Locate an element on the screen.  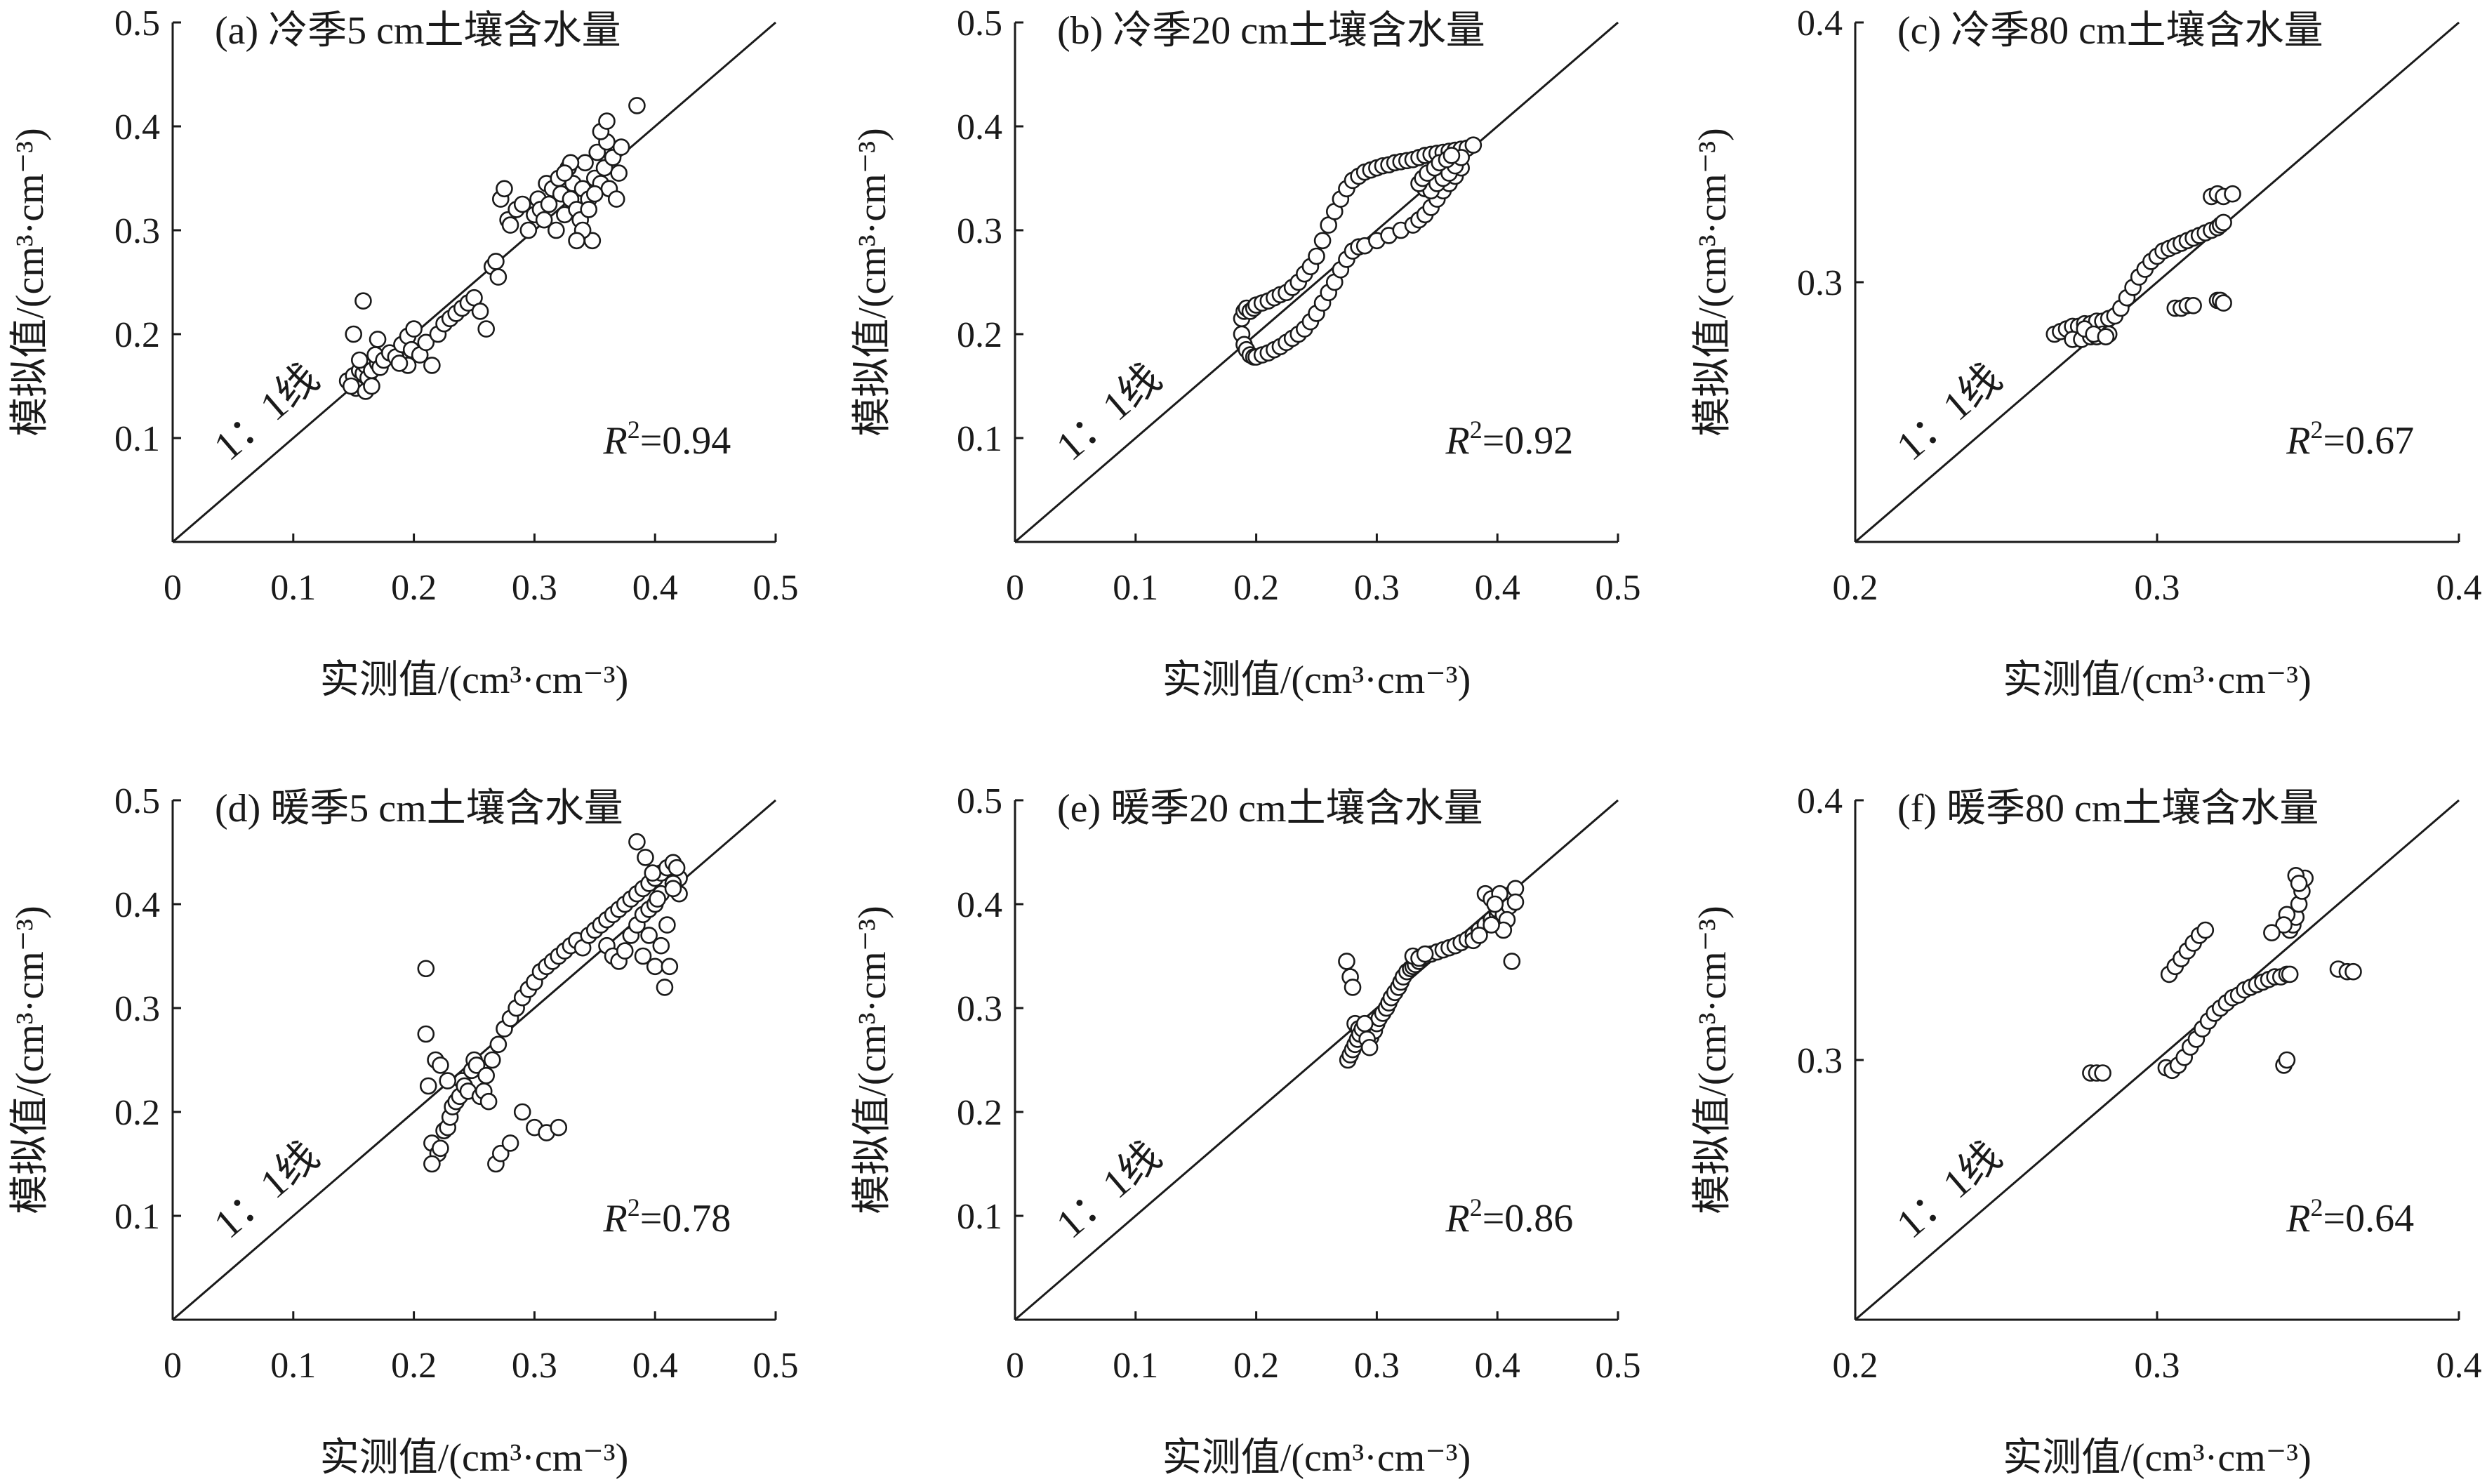
r-squared-label: R2=0.78 is located at coordinates (666, 1216).